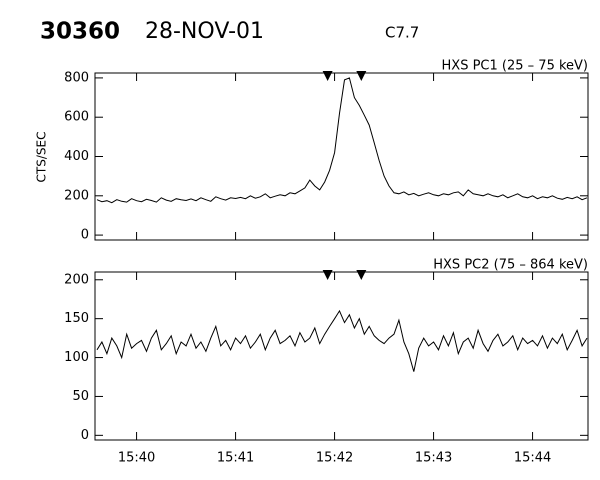  What do you see at coordinates (433, 458) in the screenshot?
I see `x-tick-label: 15:43` at bounding box center [433, 458].